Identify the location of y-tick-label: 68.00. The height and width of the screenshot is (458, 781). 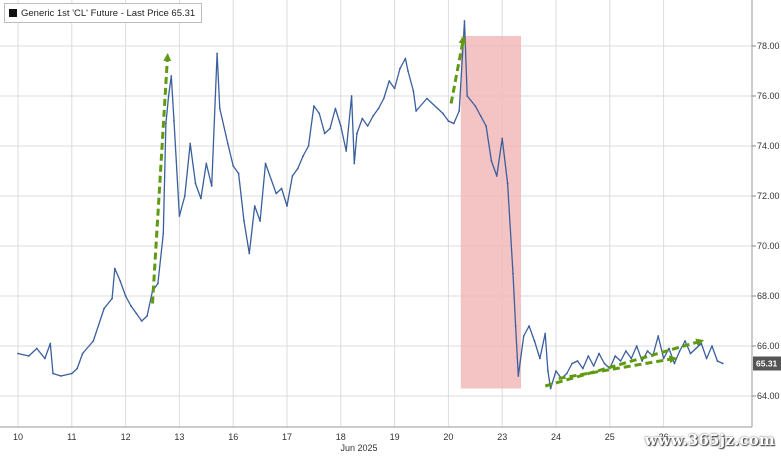
(768, 296).